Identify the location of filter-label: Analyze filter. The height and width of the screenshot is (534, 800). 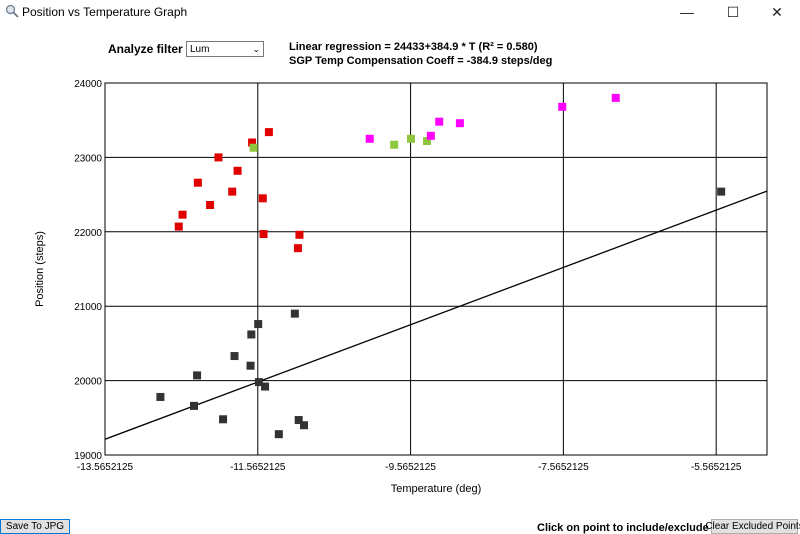
(145, 49).